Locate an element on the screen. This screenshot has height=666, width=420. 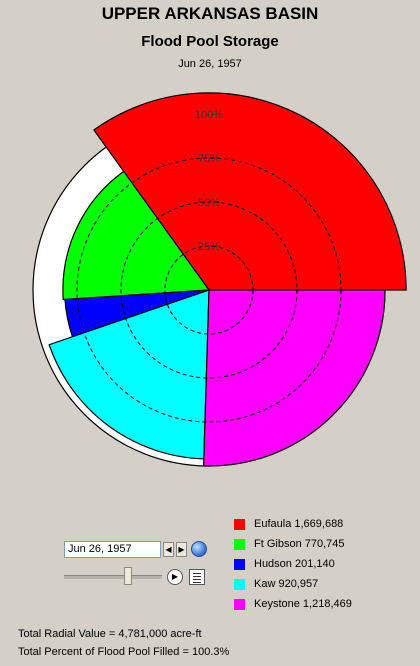
date-input: Jun 26, 1957 is located at coordinates (112, 549).